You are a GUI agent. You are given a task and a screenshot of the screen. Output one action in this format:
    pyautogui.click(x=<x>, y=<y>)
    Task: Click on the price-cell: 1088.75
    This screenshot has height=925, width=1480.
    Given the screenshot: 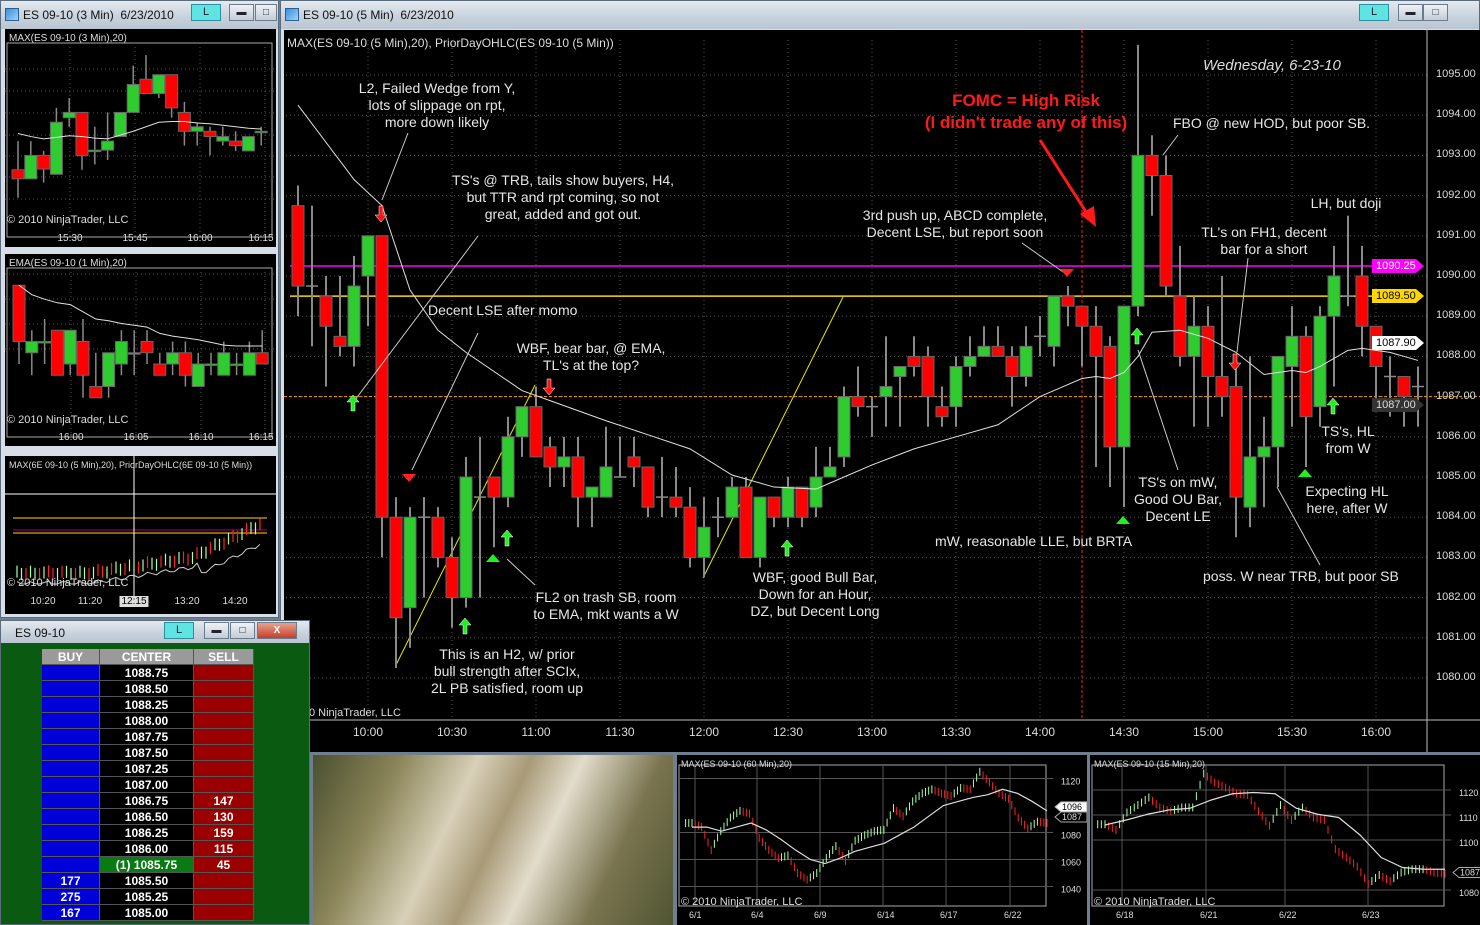 What is the action you would take?
    pyautogui.click(x=147, y=672)
    